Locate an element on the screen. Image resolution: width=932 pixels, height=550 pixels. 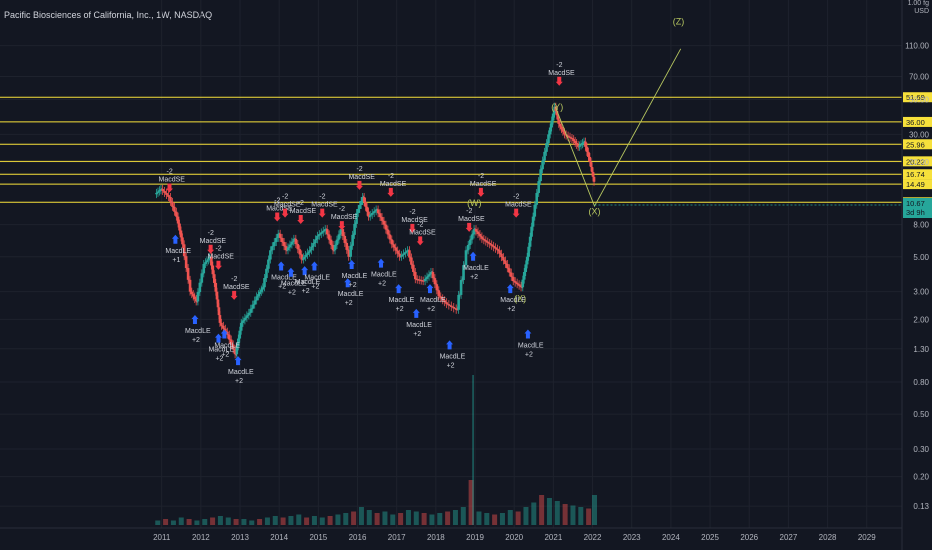
level-label: 25.96 is located at coordinates (915, 144).